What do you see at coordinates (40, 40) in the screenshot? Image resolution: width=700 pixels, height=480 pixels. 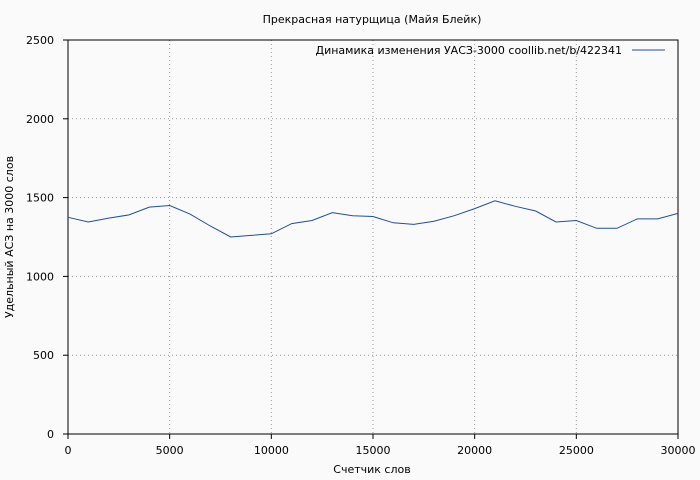 I see `y-tick-label-5: 2500` at bounding box center [40, 40].